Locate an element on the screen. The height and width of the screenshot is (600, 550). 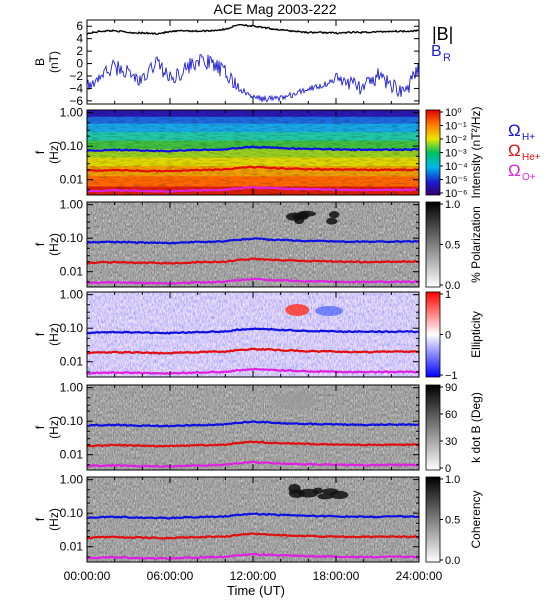
ylabel-b-unit: (nT) is located at coordinates (54, 62).